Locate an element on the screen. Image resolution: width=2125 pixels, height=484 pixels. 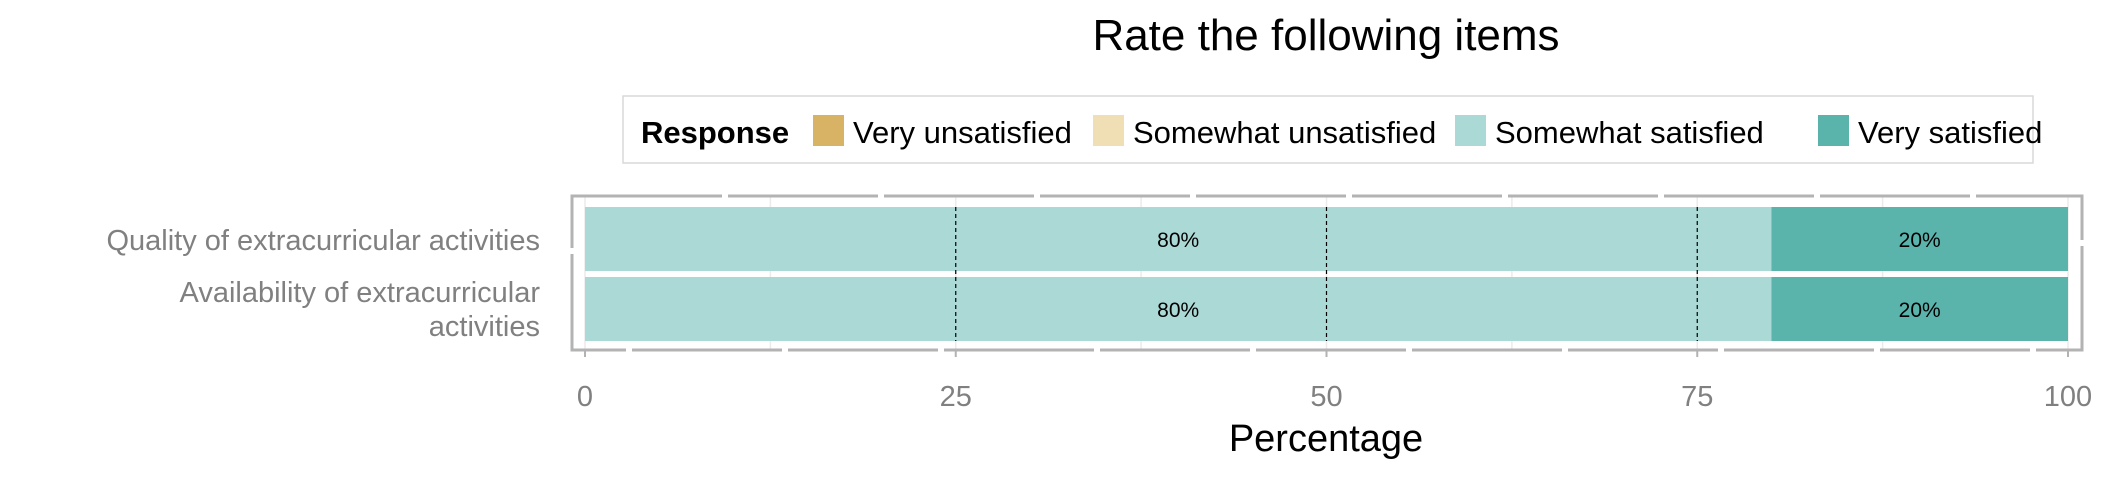
legend-label: Somewhat unsatisfied is located at coordinates (1284, 132).